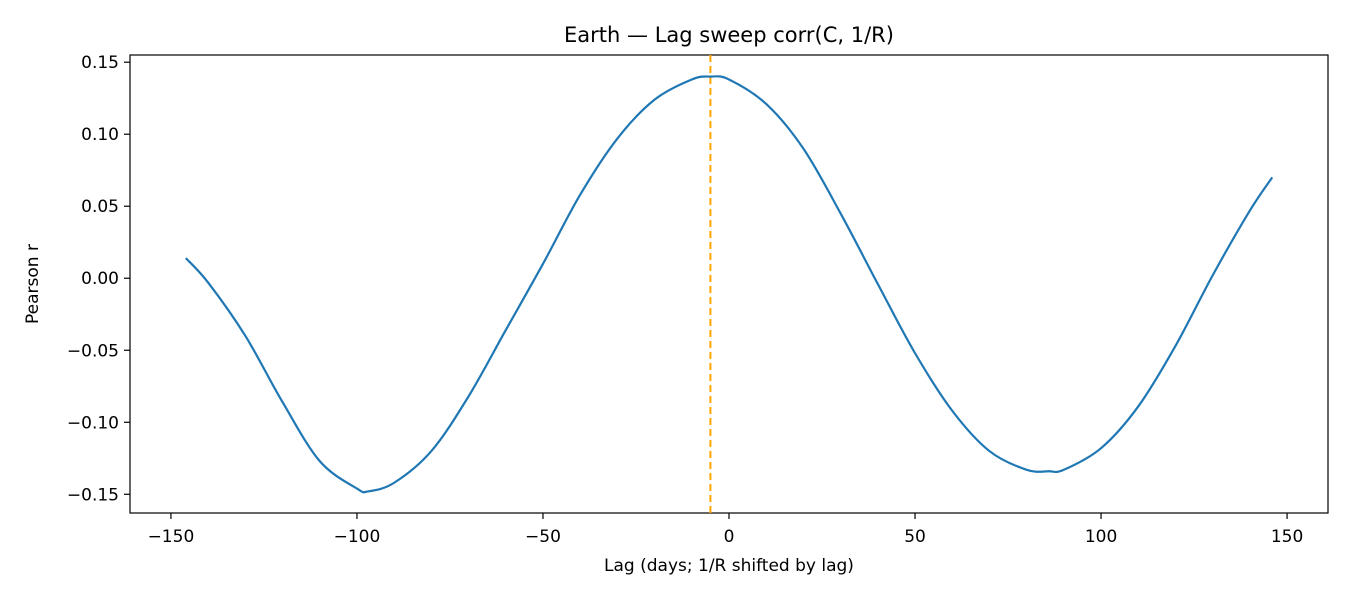 Image resolution: width=1350 pixels, height=600 pixels. Describe the element at coordinates (729, 537) in the screenshot. I see `x-tick-label: 0` at that location.